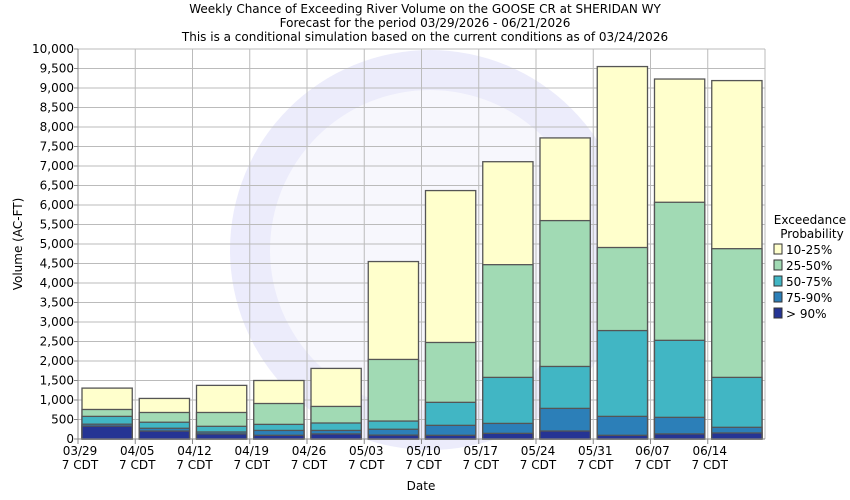  I want to click on x-tick-label: 05/03, so click(366, 451).